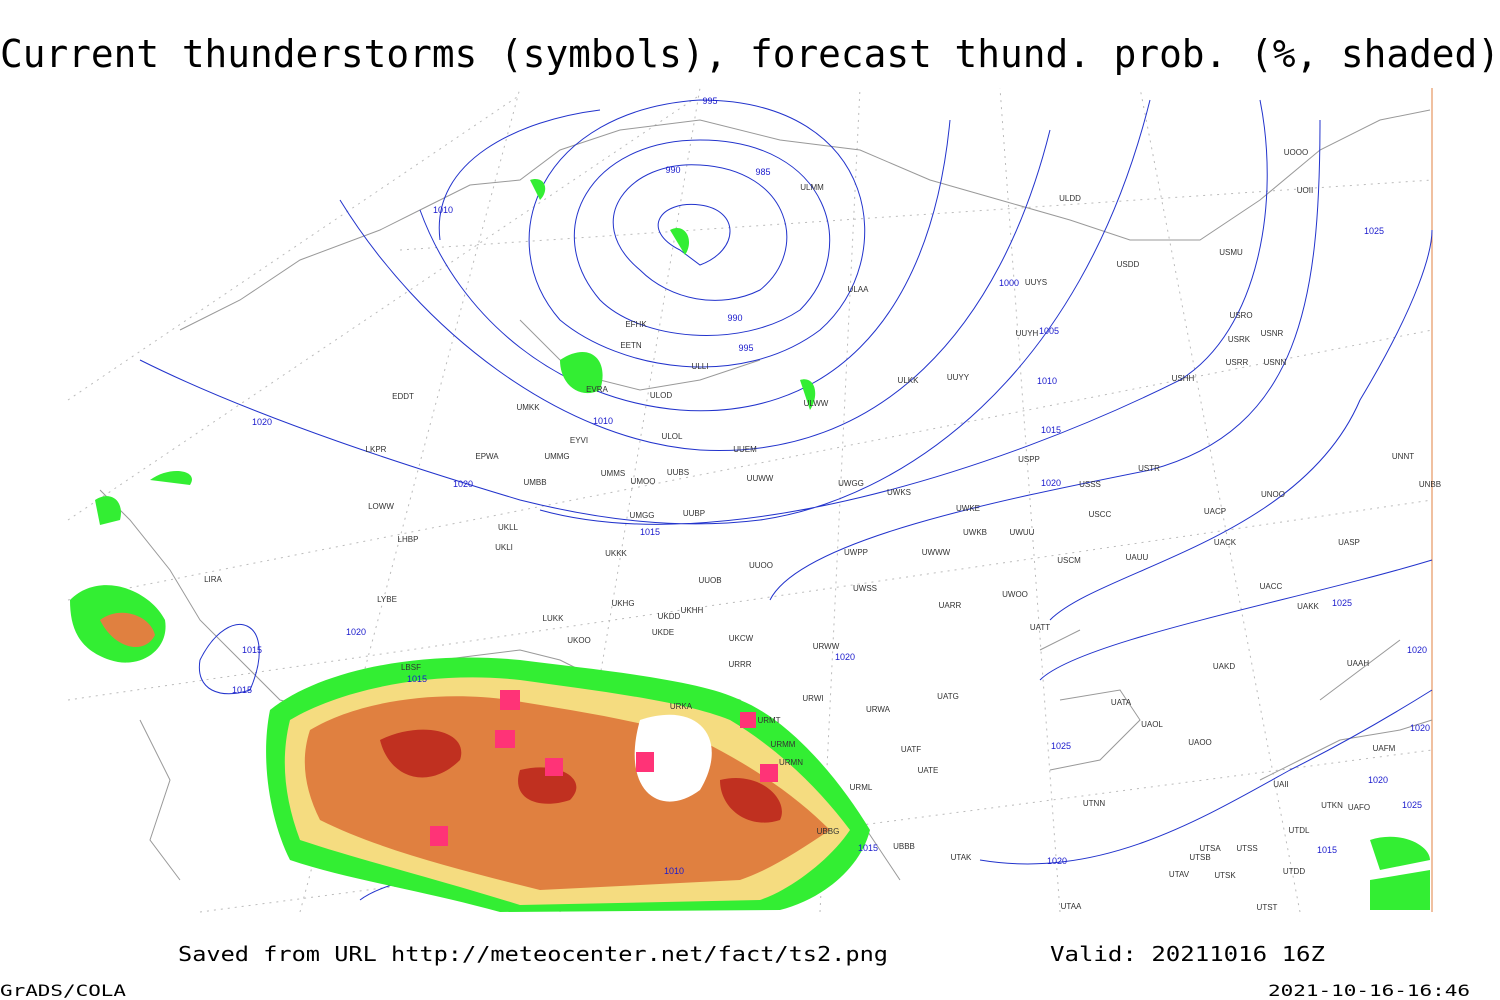  I want to click on software-credit: GrADS/COLA, so click(63, 990).